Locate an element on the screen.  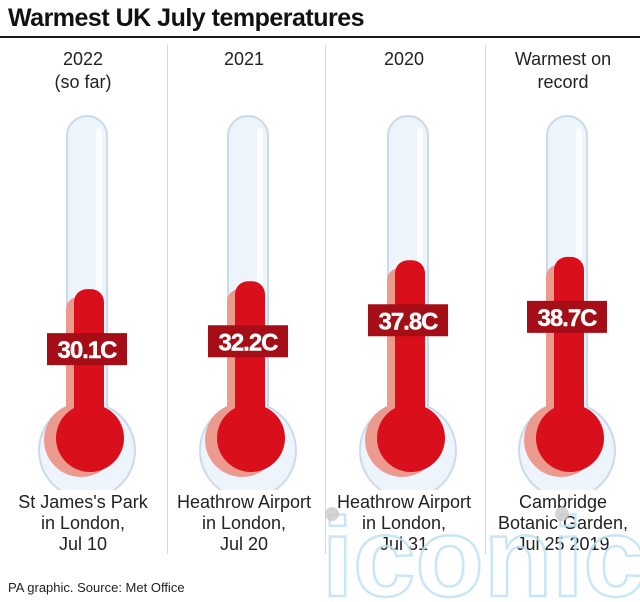
thermometer-graphic: 37.8C is located at coordinates (408, 302).